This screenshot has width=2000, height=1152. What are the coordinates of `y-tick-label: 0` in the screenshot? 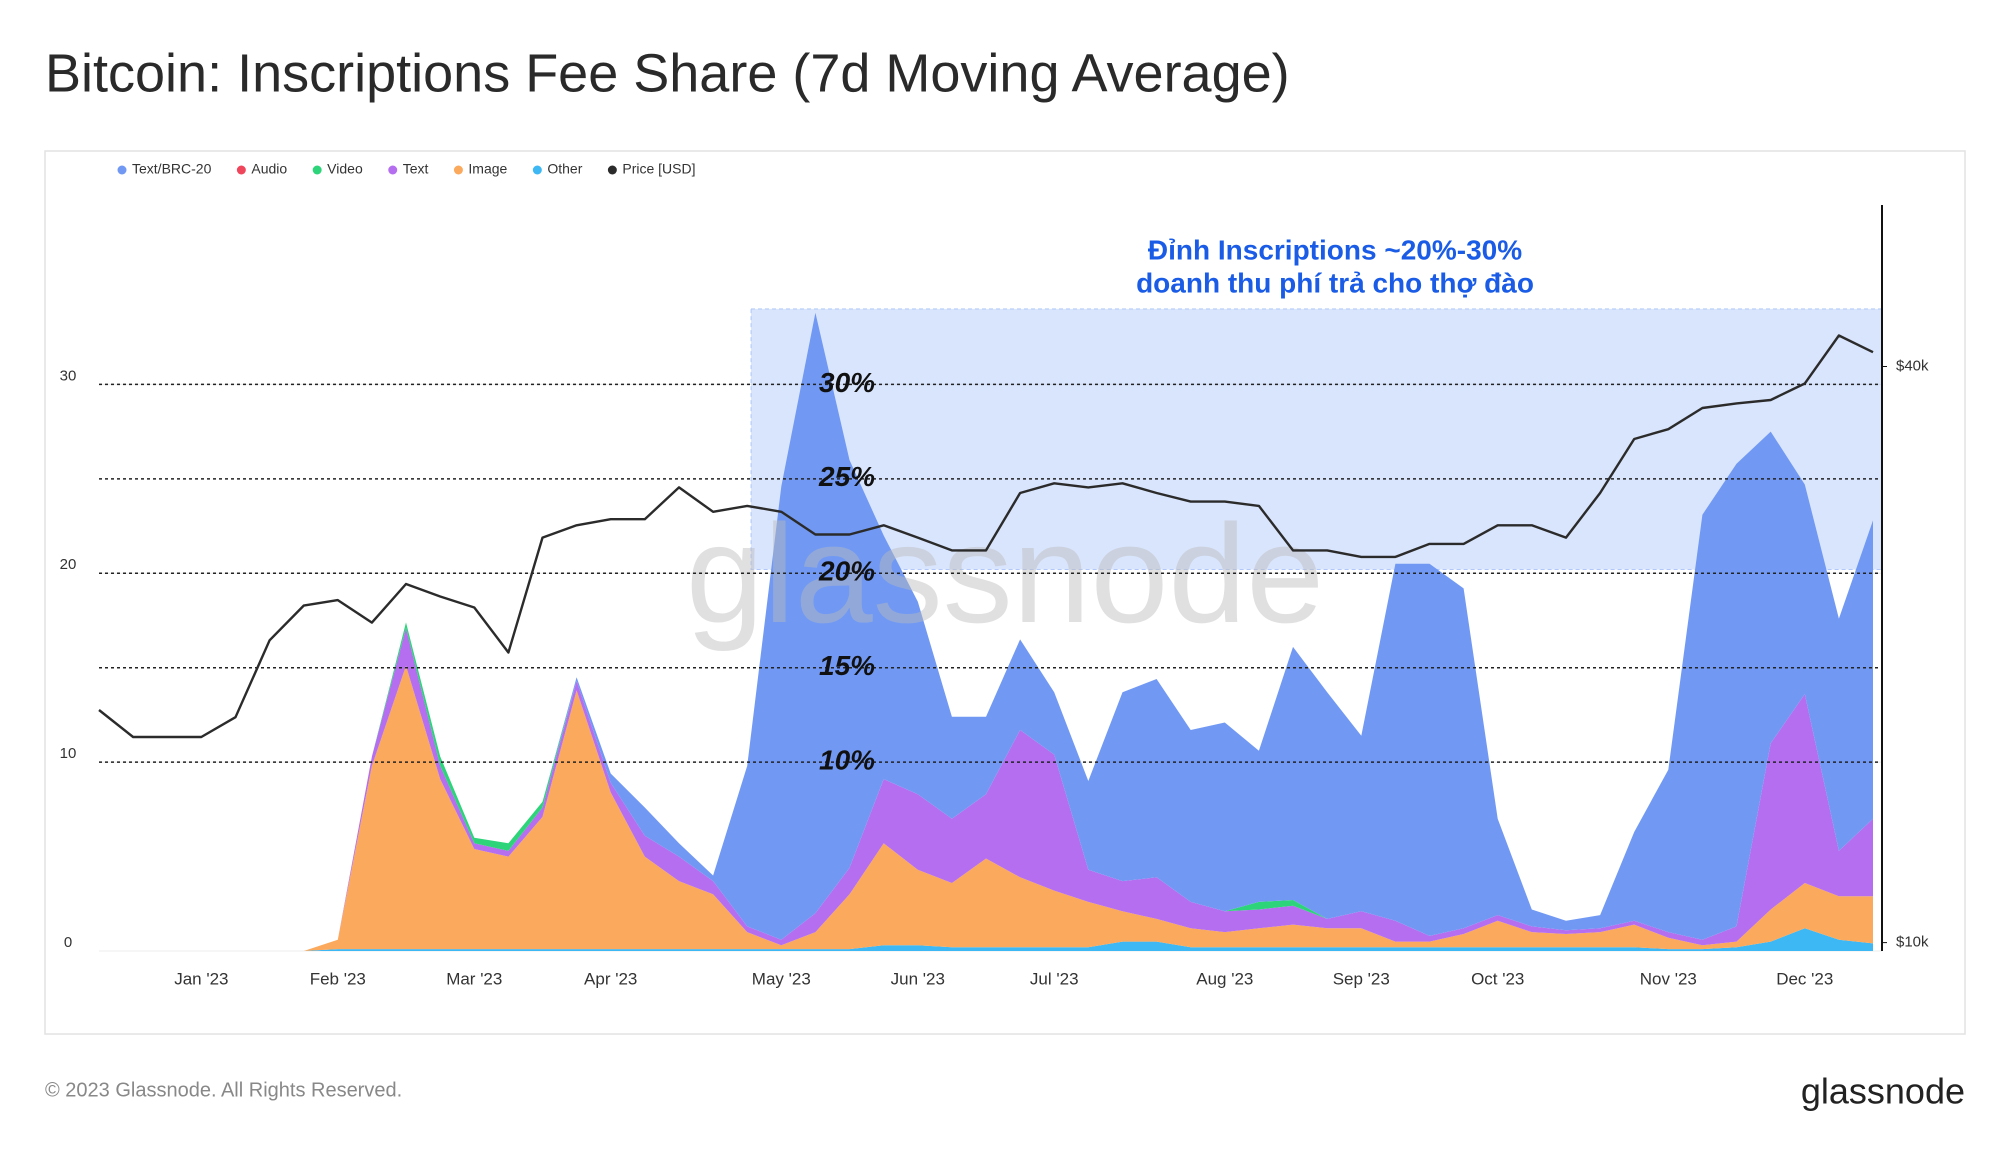 It's located at (68, 942).